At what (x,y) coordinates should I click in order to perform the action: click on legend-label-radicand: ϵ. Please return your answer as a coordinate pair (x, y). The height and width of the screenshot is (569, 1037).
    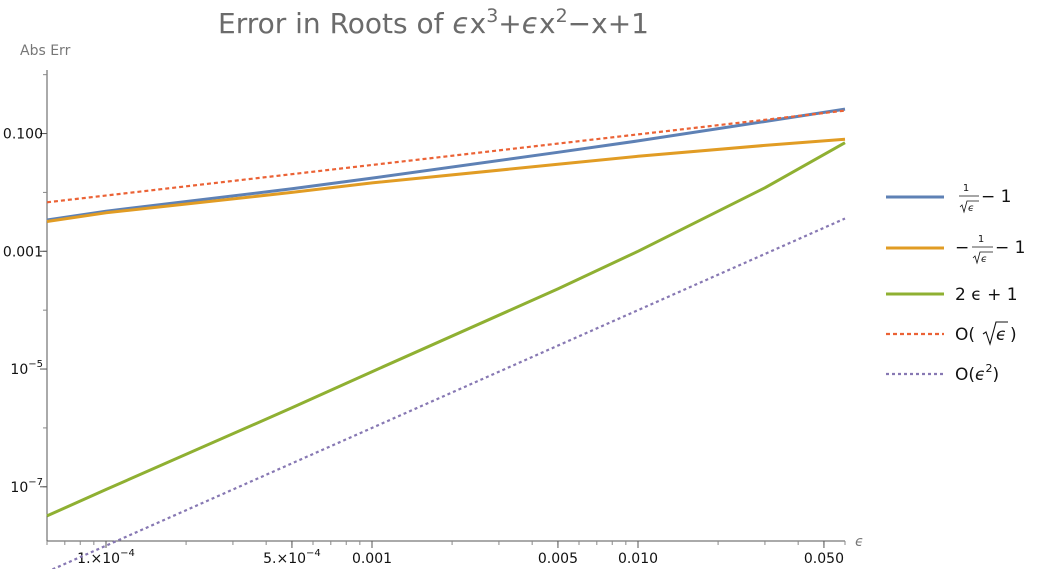
    Looking at the image, I should click on (1001, 335).